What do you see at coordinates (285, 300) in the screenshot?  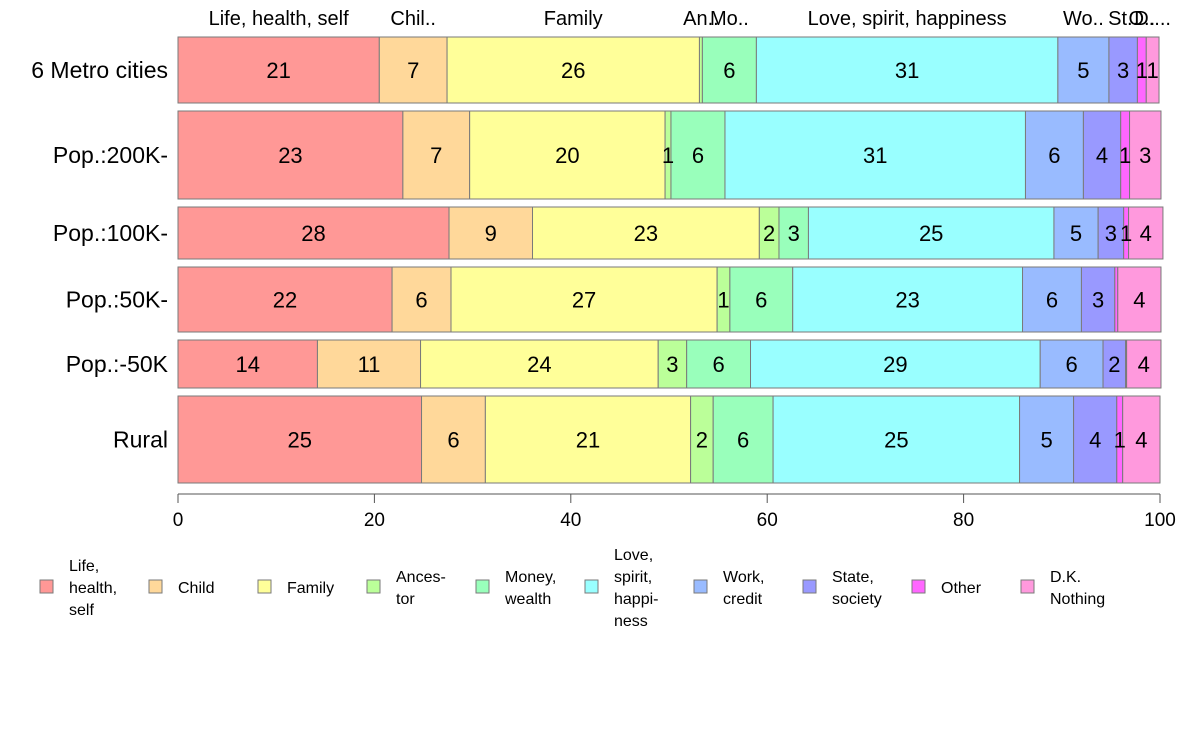 I see `segment-value-label: 22` at bounding box center [285, 300].